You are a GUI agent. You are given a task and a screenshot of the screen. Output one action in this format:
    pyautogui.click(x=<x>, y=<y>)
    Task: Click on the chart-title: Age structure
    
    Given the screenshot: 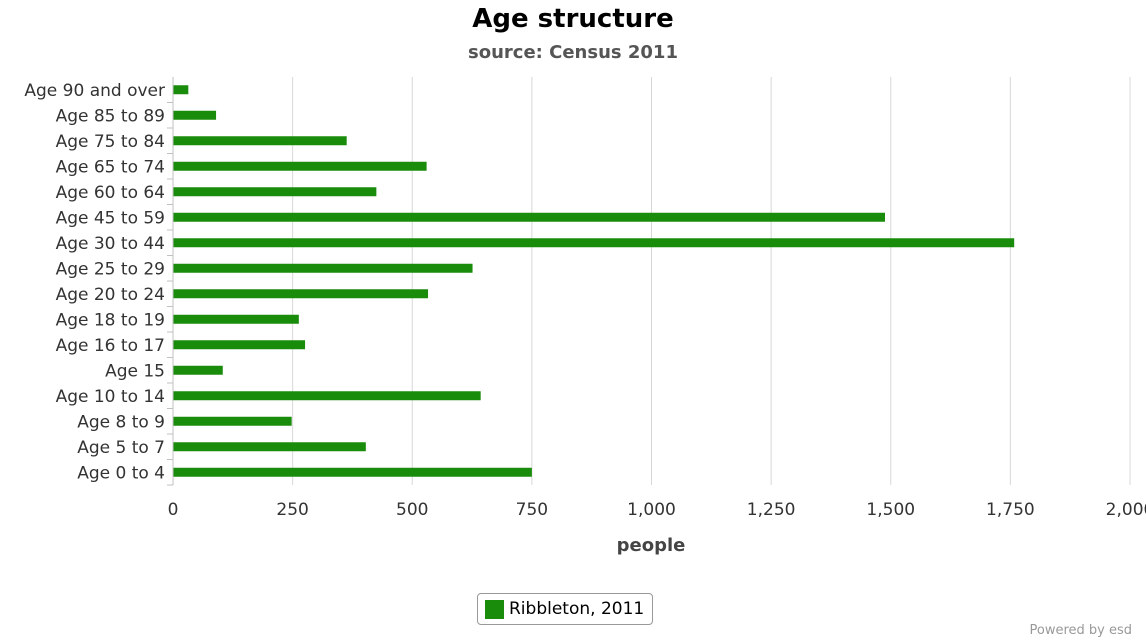 What is the action you would take?
    pyautogui.click(x=573, y=19)
    